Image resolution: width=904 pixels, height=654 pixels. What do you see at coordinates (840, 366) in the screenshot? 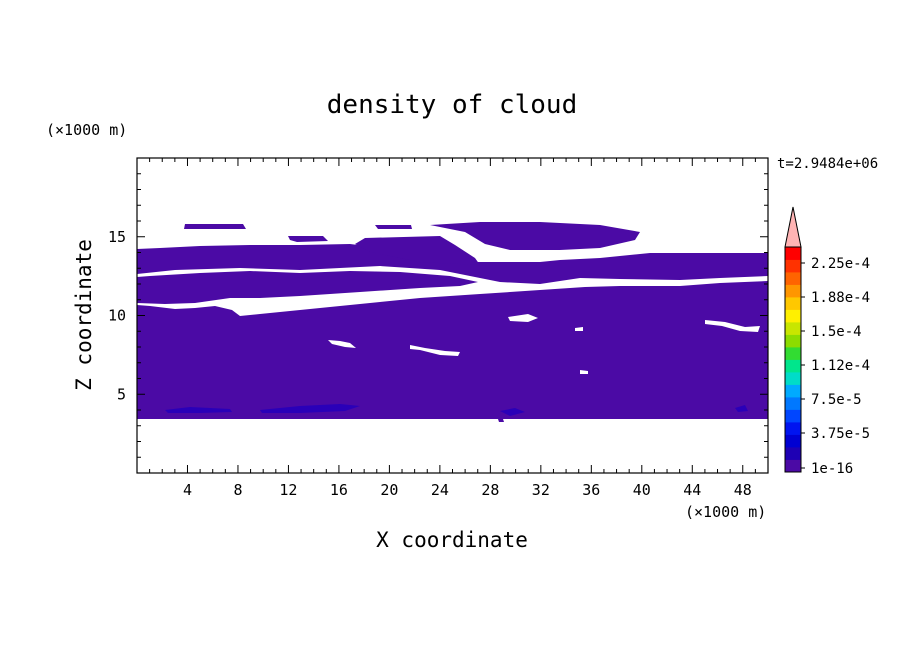
I see `colorbar-label: 1.12e-4` at bounding box center [840, 366].